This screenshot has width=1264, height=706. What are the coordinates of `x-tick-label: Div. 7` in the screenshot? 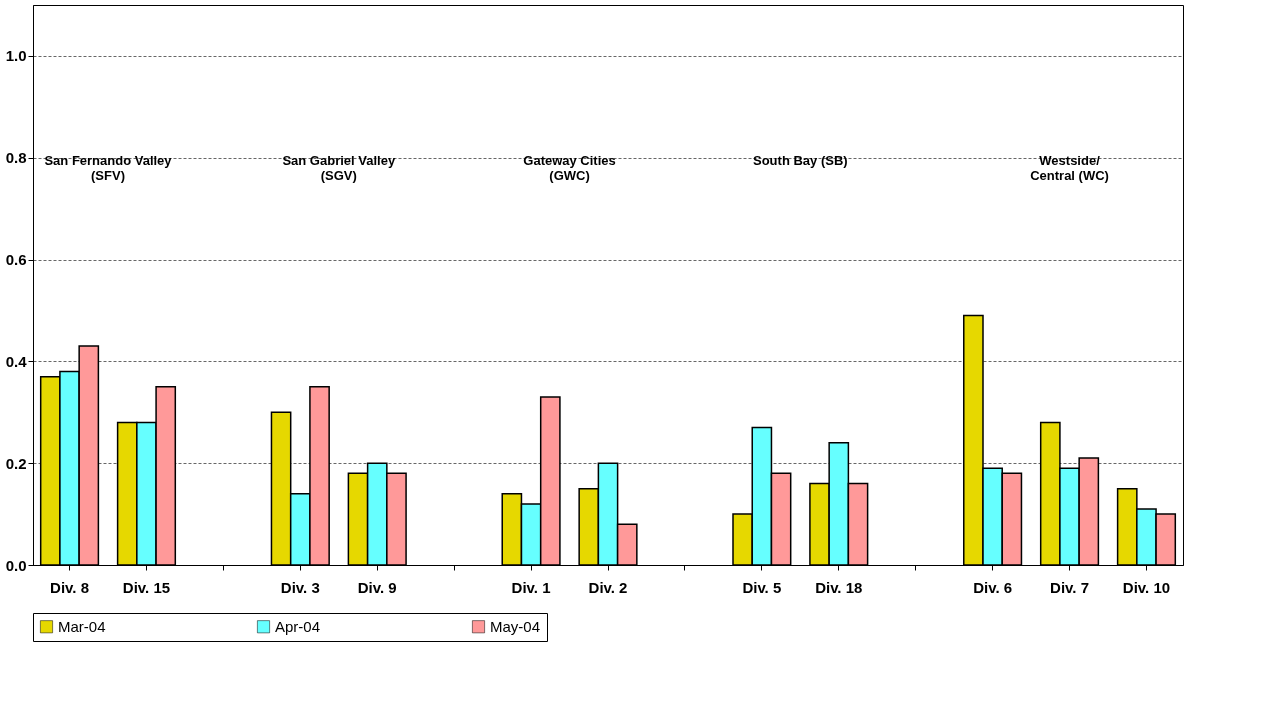 It's located at (1069, 587).